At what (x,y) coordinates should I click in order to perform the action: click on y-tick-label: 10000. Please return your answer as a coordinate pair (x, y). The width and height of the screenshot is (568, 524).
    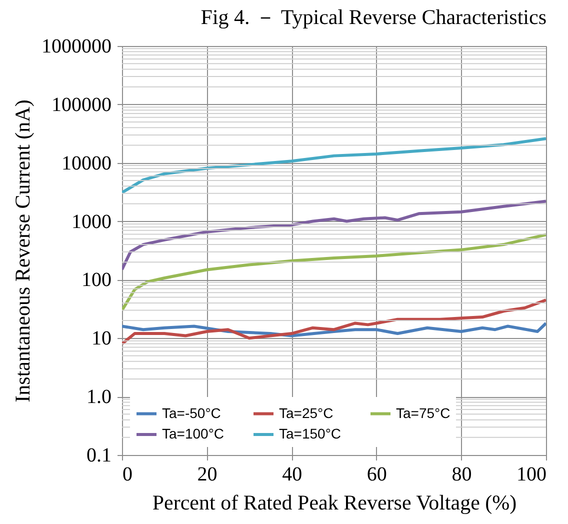
    Looking at the image, I should click on (87, 163).